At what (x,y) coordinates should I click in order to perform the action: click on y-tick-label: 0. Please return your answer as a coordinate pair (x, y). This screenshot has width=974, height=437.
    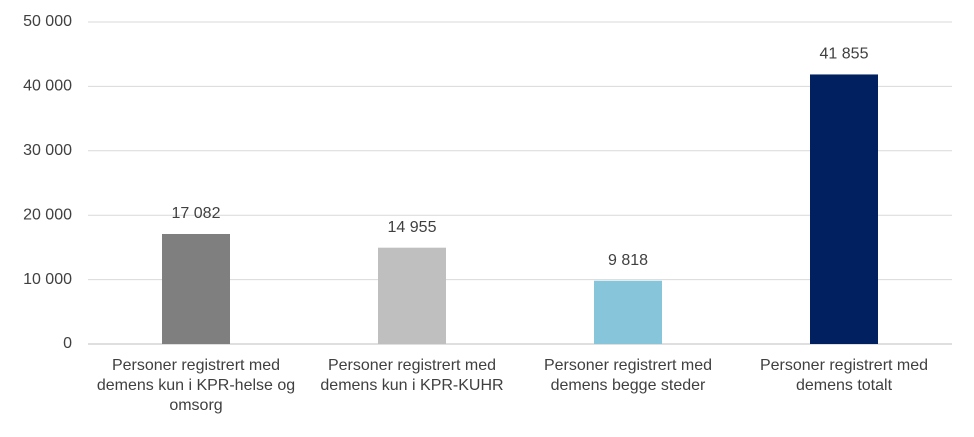
    Looking at the image, I should click on (67, 343).